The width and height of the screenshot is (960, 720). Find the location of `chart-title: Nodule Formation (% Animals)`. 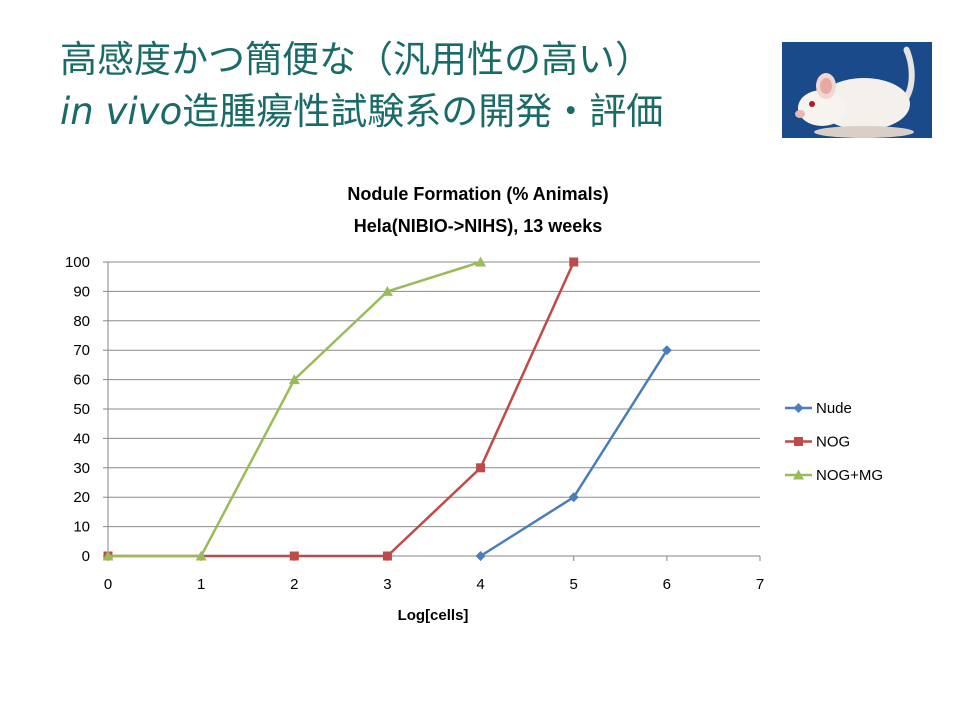

chart-title: Nodule Formation (% Animals) is located at coordinates (477, 194).